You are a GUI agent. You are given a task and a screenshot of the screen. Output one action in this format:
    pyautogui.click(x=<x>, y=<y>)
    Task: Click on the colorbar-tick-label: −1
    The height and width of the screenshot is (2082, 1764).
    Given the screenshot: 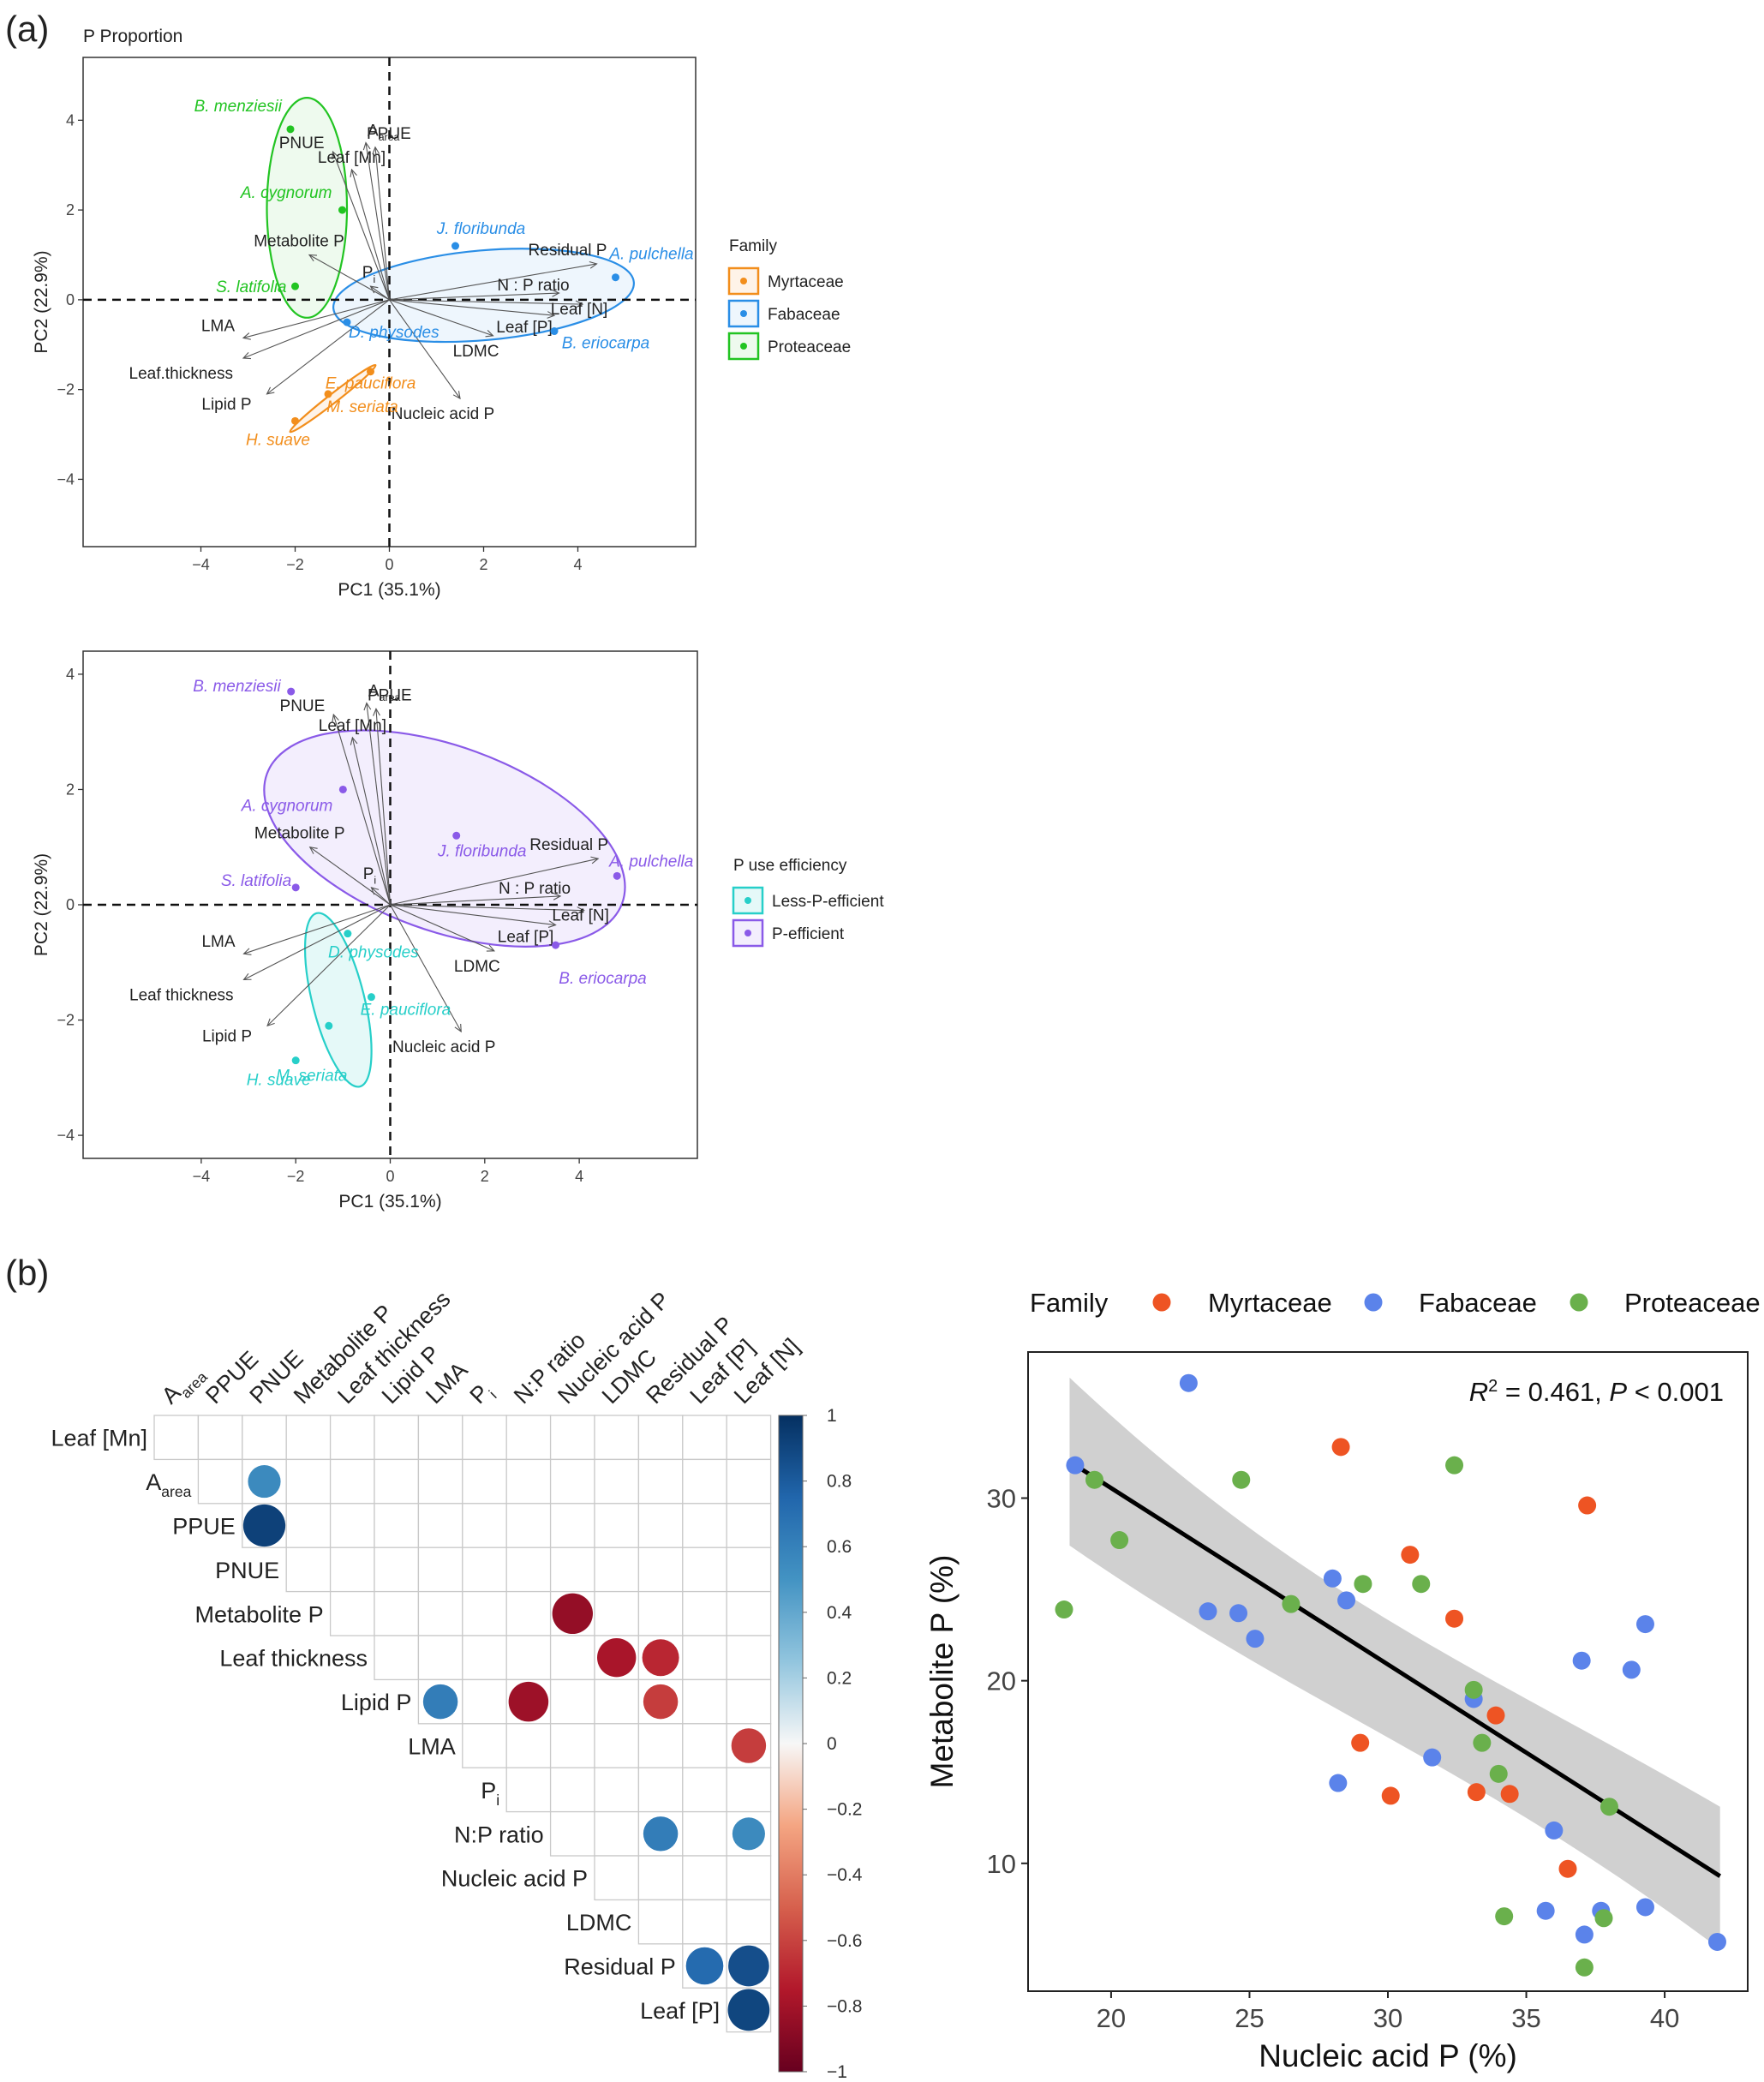 What is the action you would take?
    pyautogui.click(x=837, y=2072)
    